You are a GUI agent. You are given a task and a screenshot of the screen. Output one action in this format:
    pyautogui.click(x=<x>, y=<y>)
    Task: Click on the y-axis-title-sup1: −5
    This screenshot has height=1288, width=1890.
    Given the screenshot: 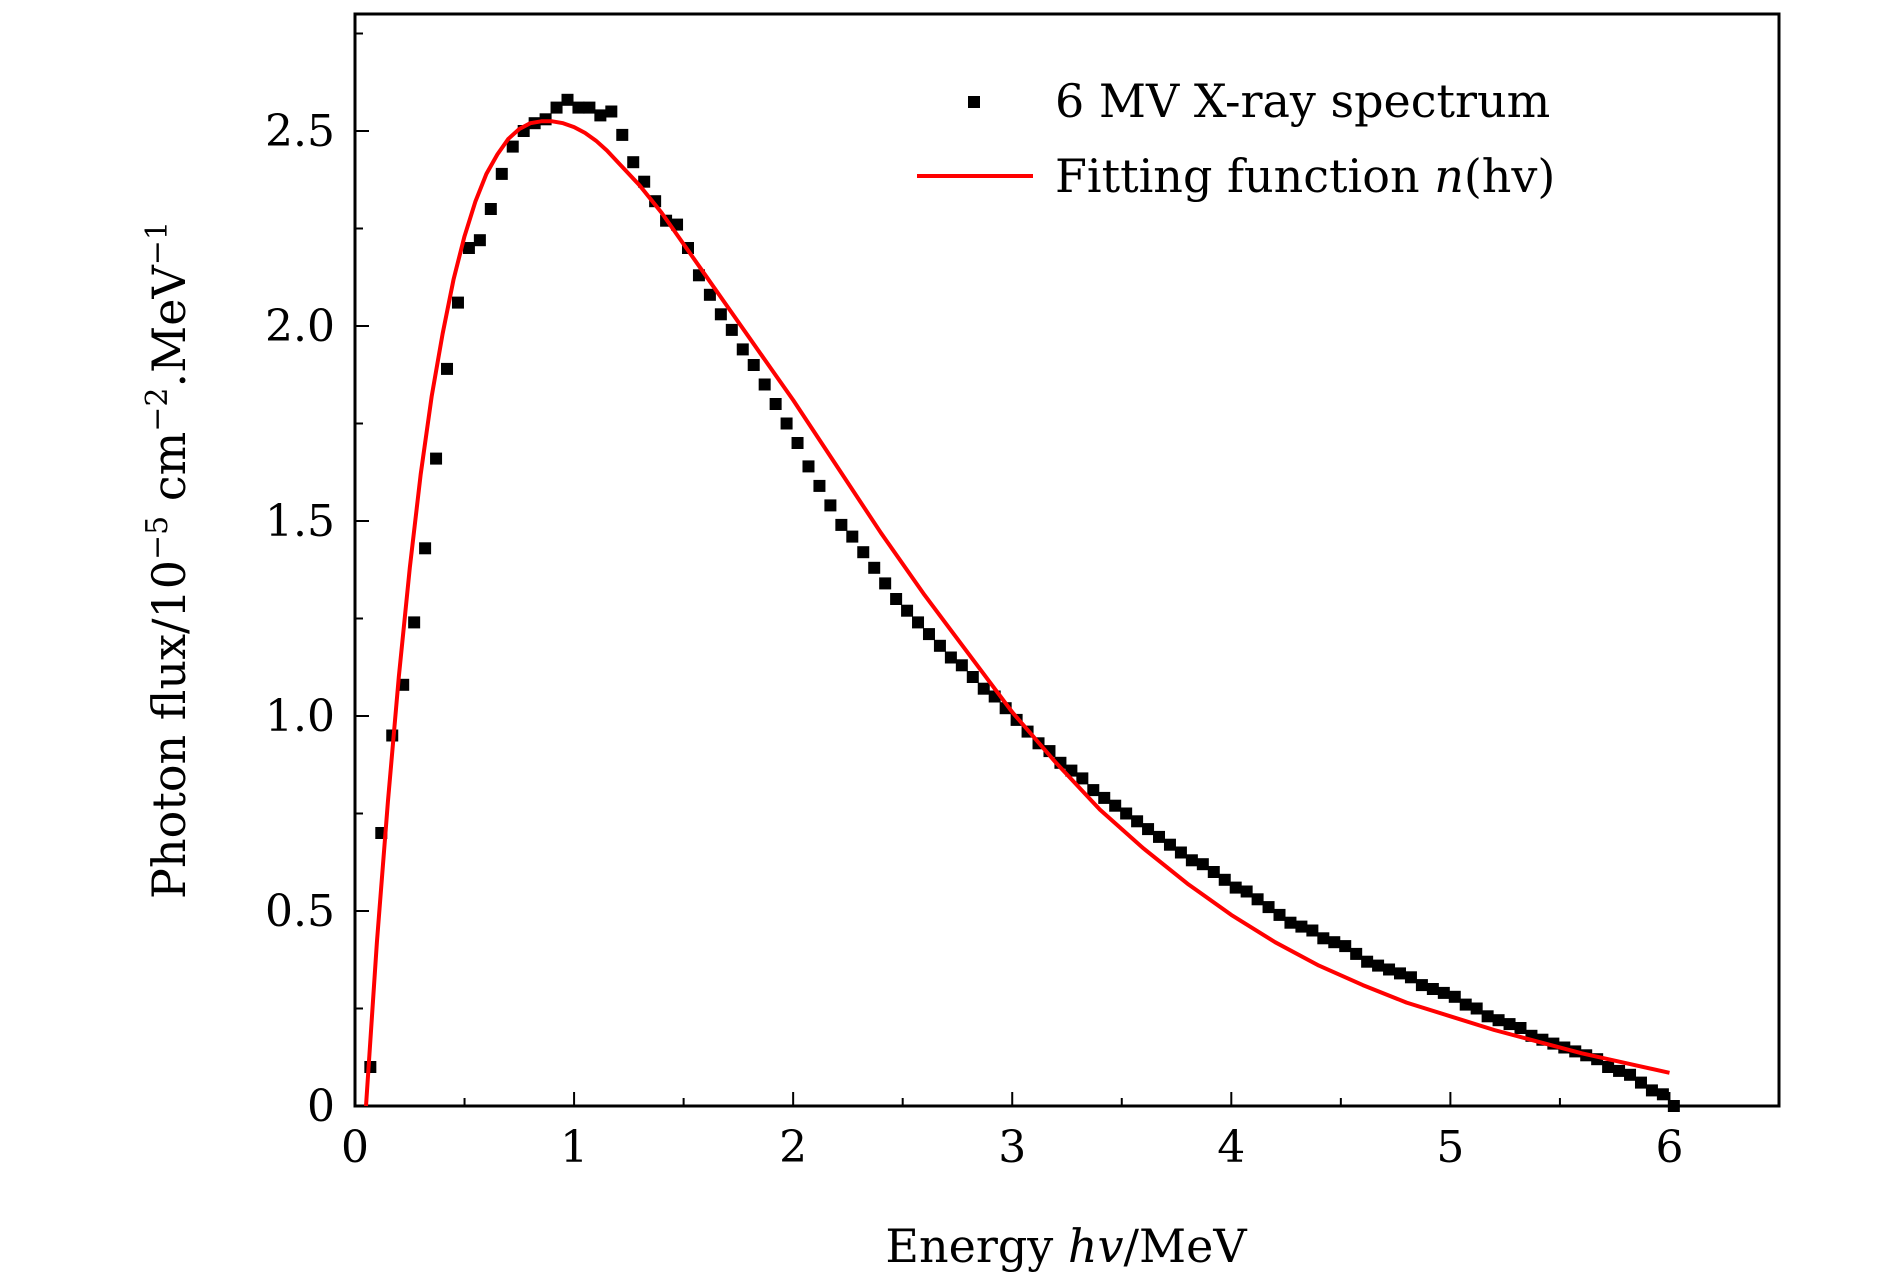 What is the action you would take?
    pyautogui.click(x=157, y=538)
    